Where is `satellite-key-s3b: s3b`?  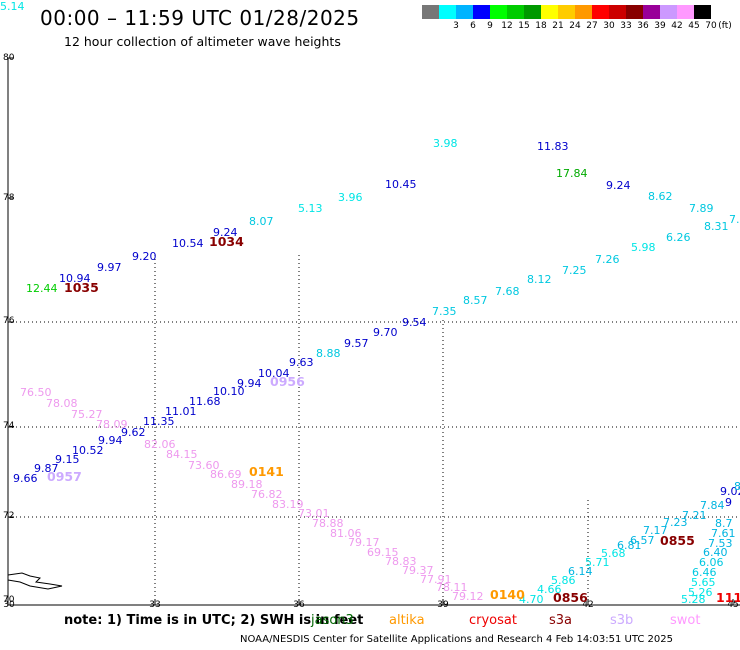
satellite-key-s3b: s3b is located at coordinates (622, 620).